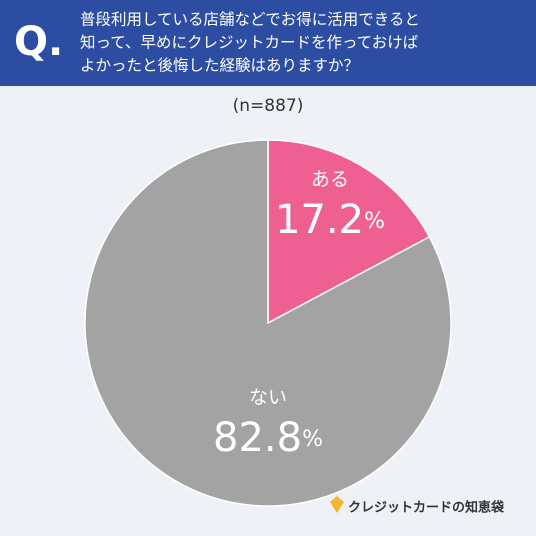 The width and height of the screenshot is (536, 536). I want to click on source-logo: クレジットカードの知恵袋, so click(417, 506).